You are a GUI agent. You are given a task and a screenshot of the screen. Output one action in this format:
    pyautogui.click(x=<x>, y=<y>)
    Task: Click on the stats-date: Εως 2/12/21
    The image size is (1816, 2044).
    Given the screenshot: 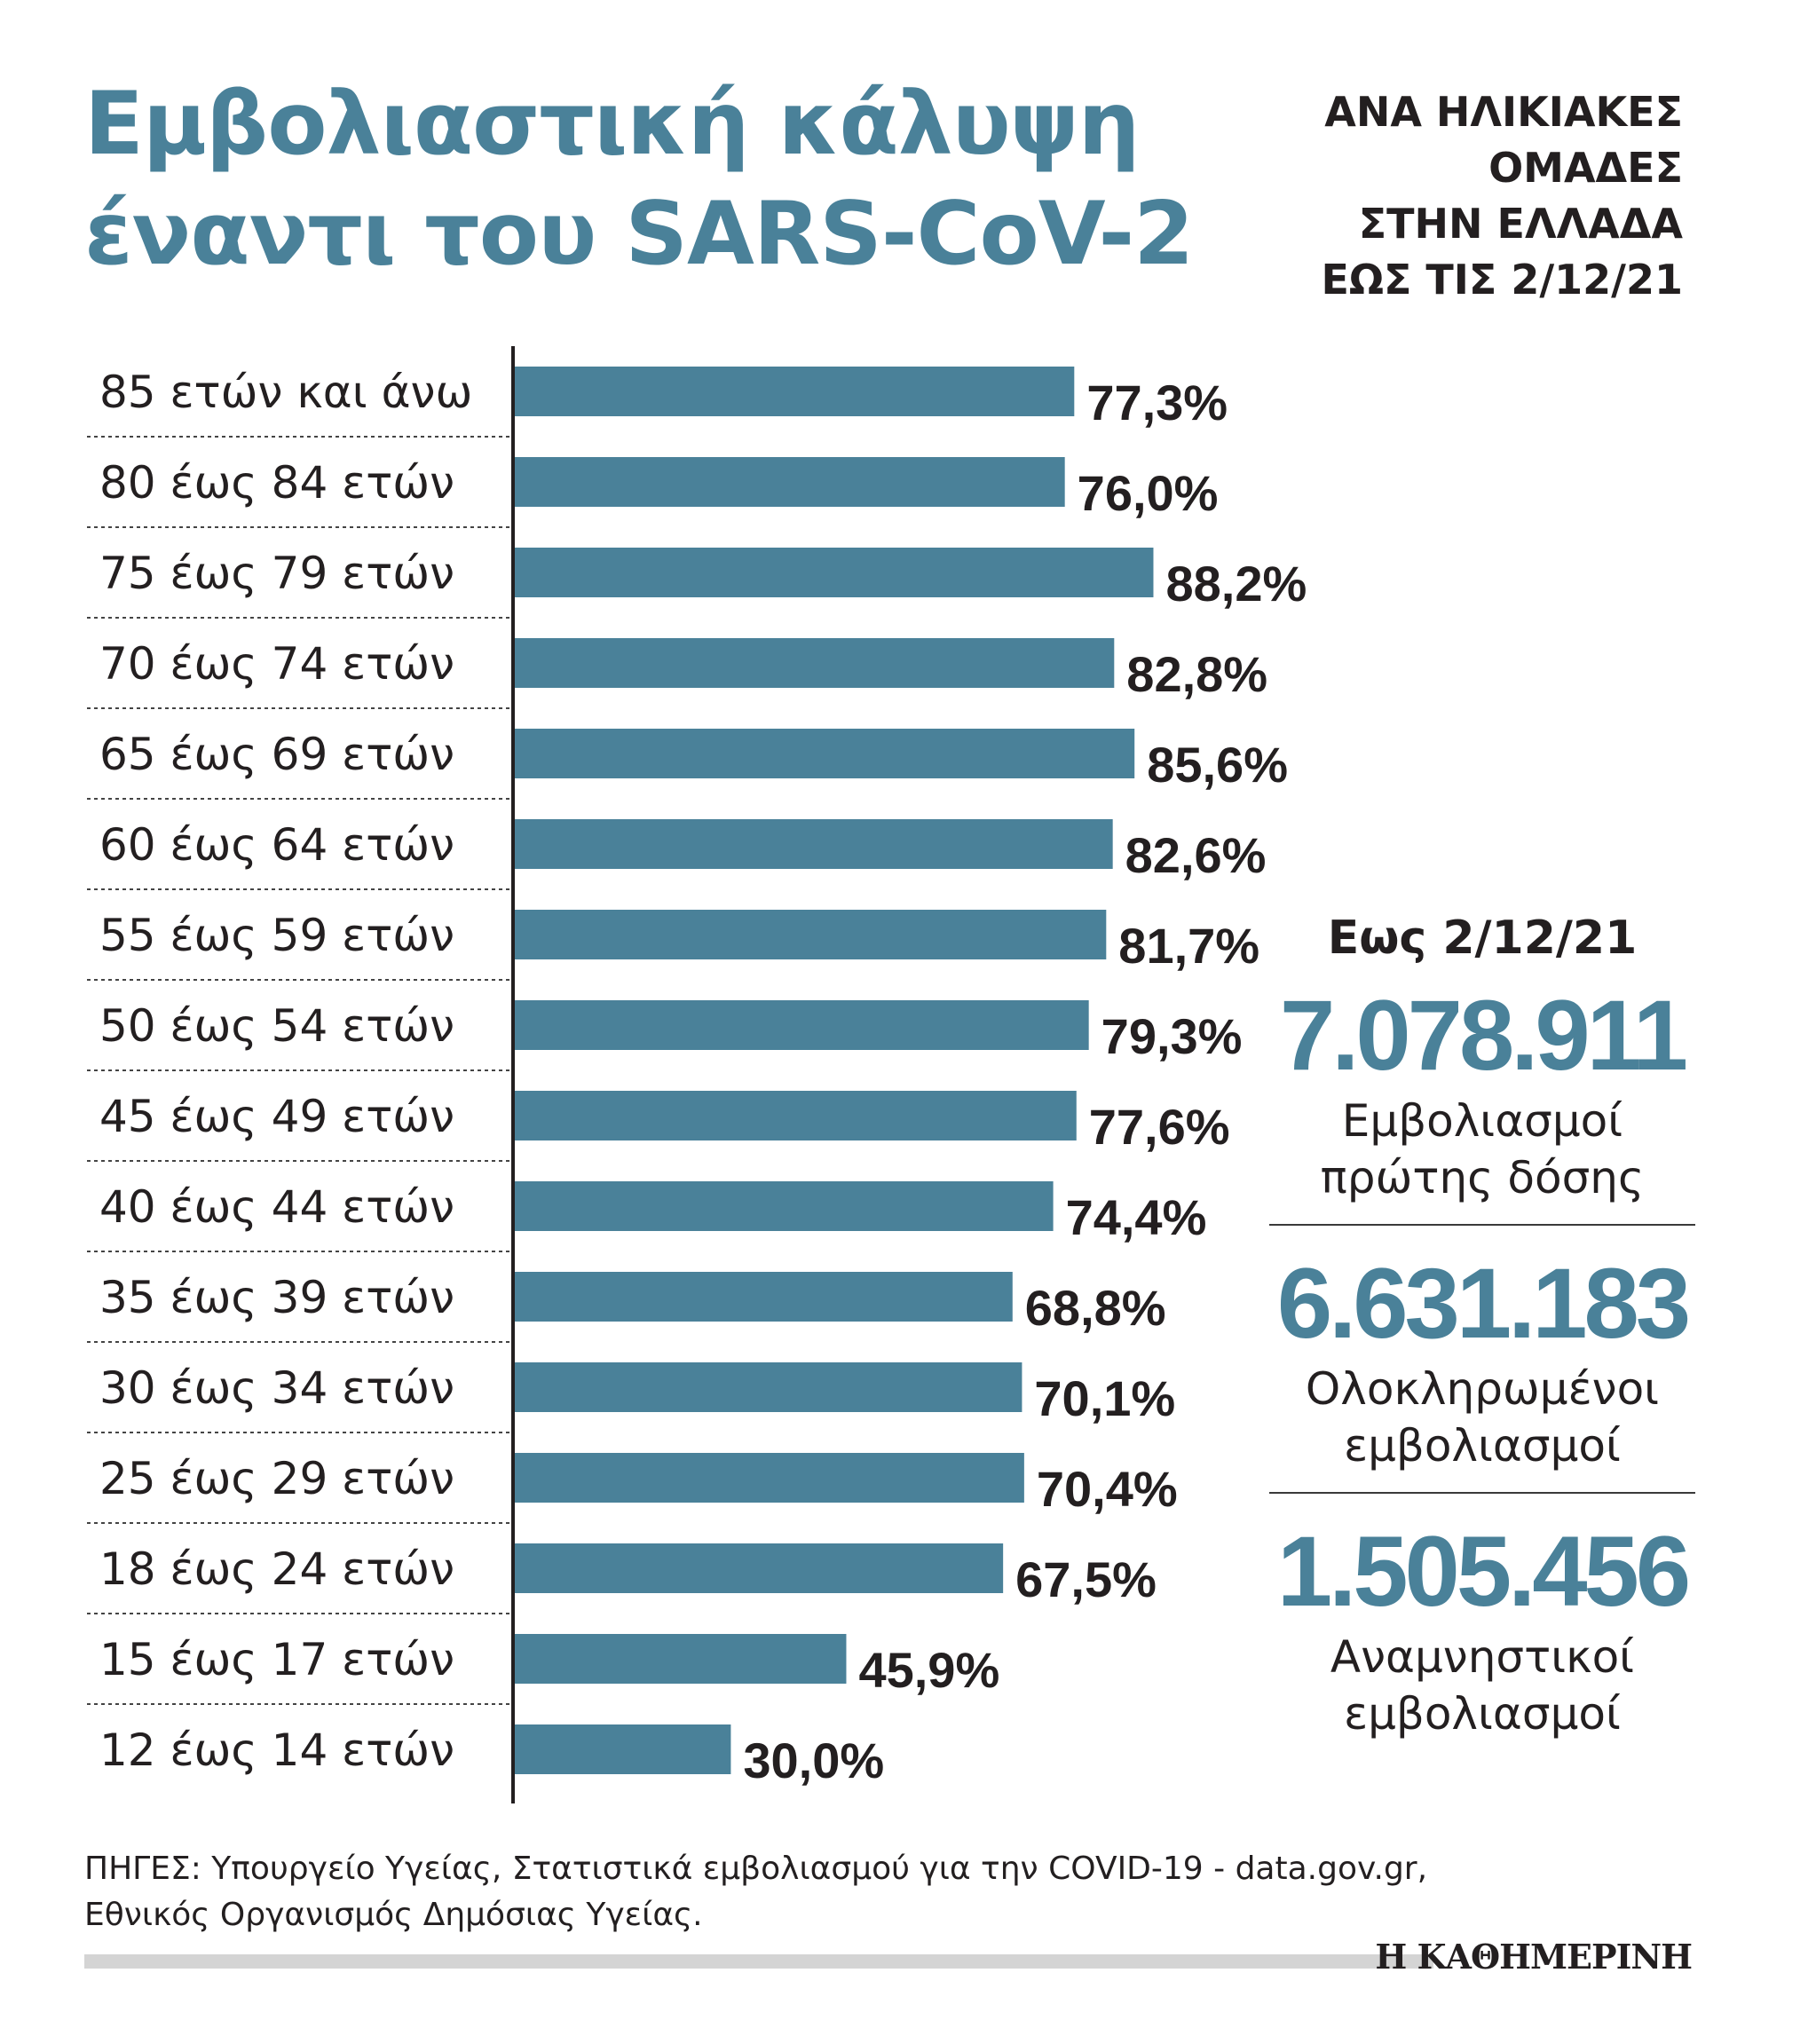 What is the action you would take?
    pyautogui.click(x=1482, y=938)
    